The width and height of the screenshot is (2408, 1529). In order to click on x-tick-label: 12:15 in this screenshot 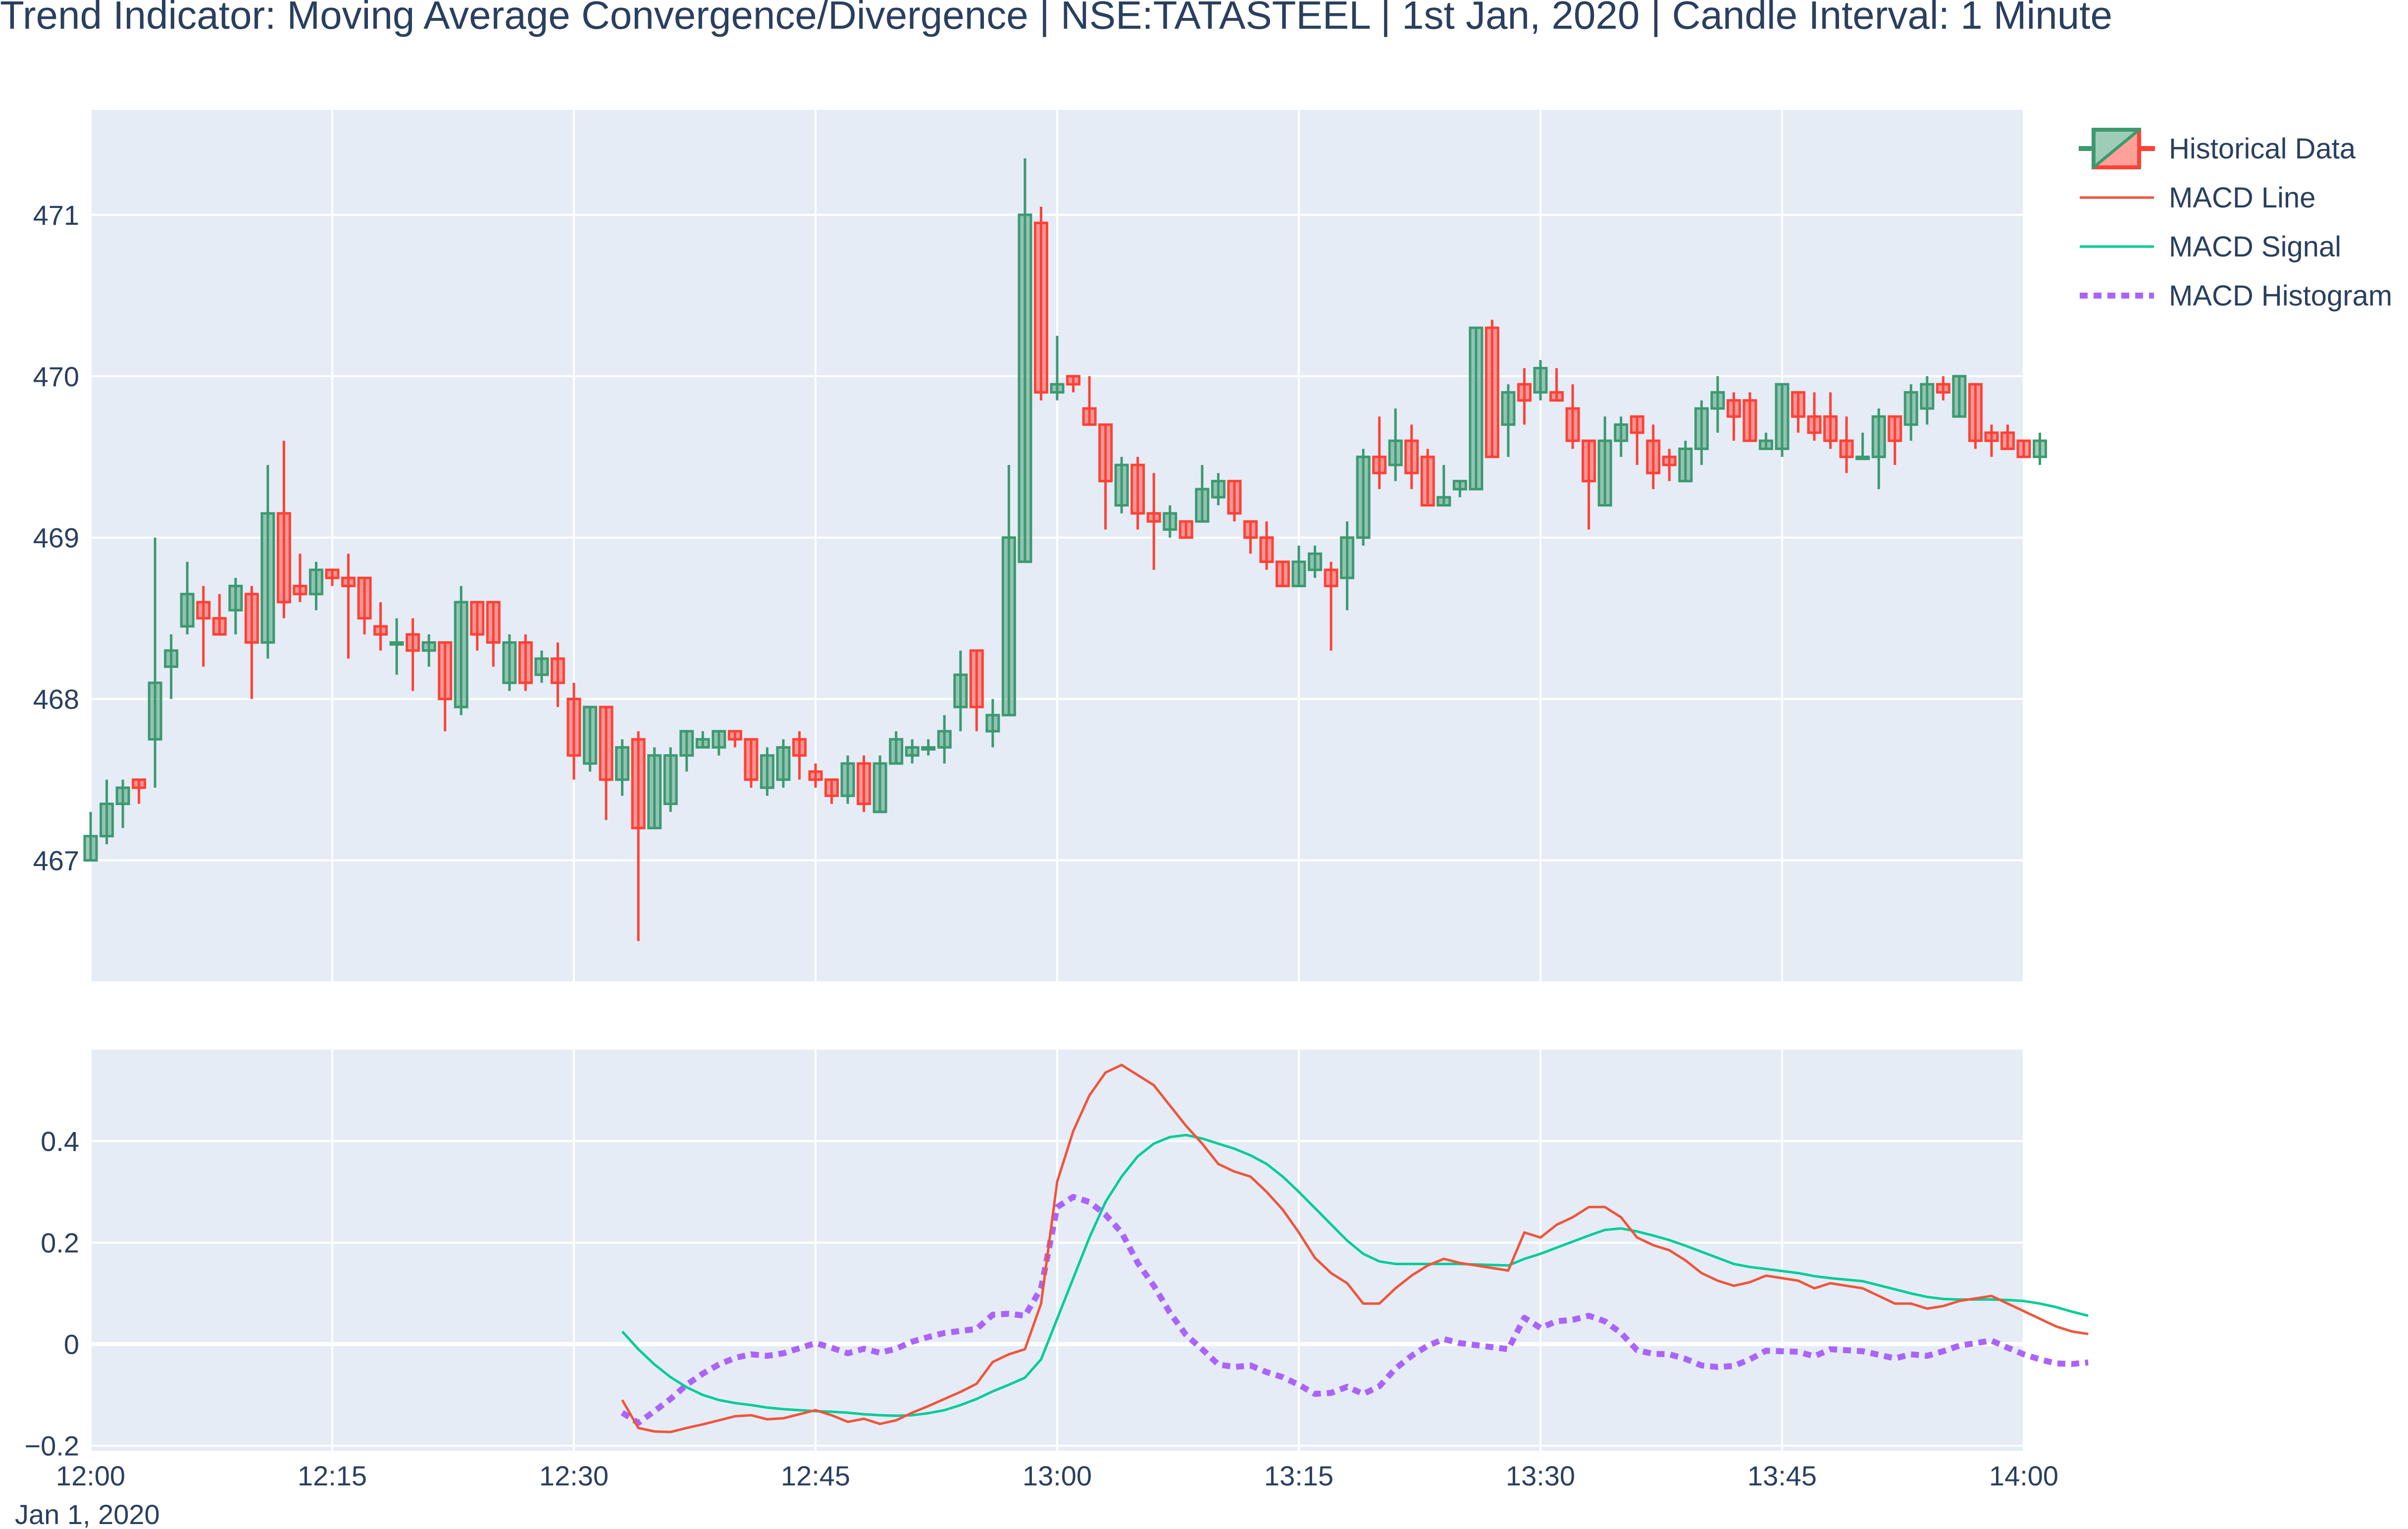, I will do `click(333, 1475)`.